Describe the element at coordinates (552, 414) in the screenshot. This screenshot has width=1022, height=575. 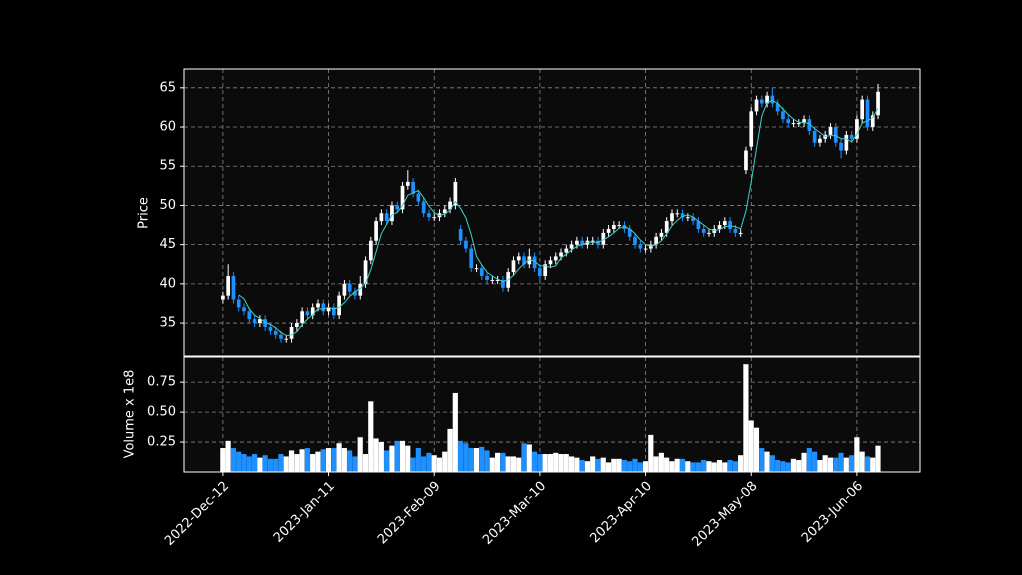
I see `volume-frame` at that location.